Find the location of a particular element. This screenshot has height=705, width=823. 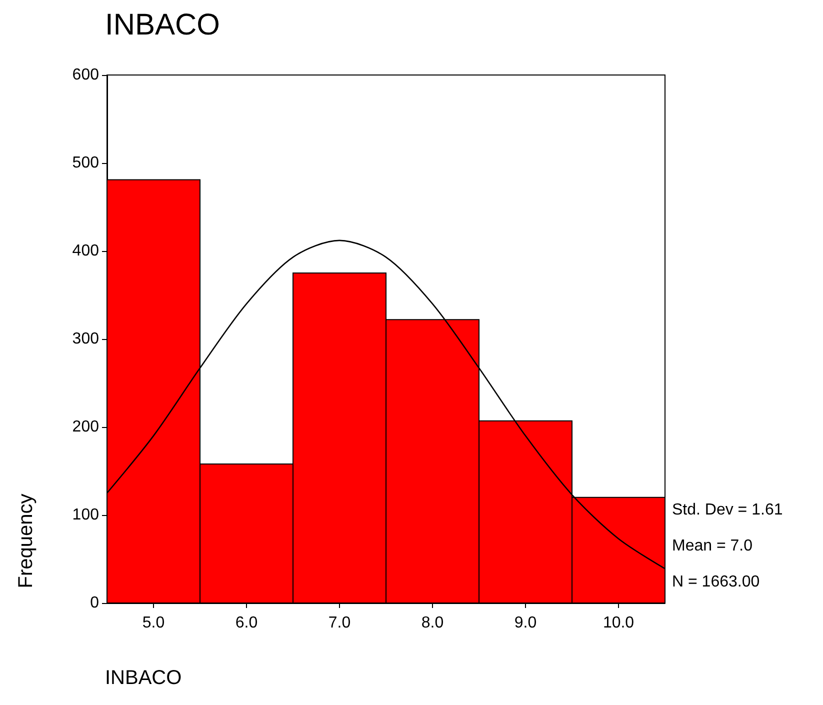

y-tick-label: 300 is located at coordinates (86, 339).